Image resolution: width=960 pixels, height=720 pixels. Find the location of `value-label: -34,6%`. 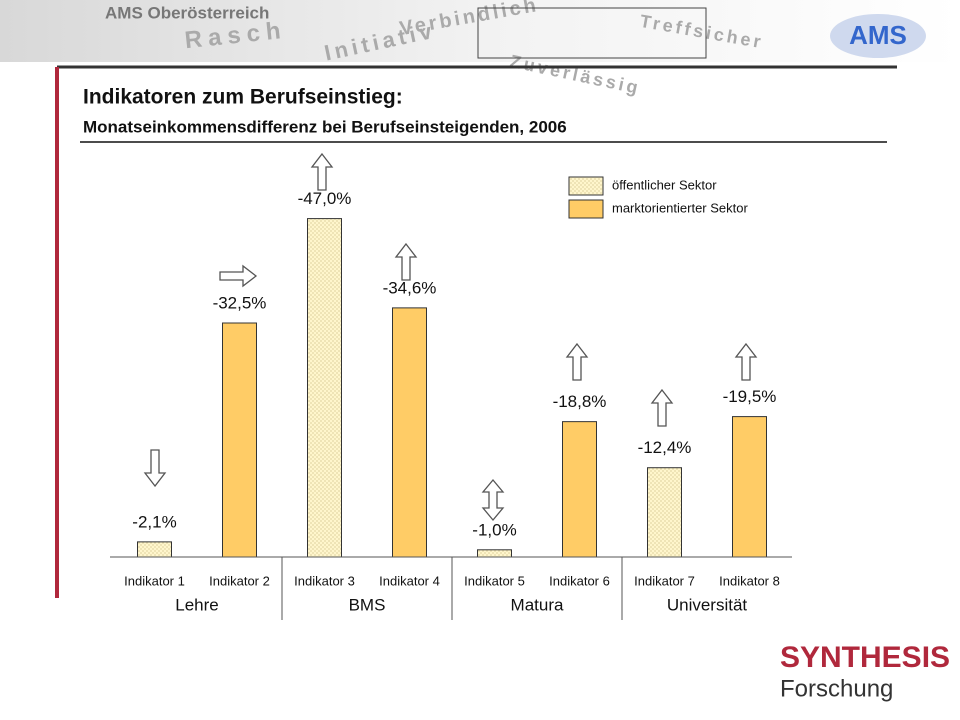

value-label: -34,6% is located at coordinates (410, 287).